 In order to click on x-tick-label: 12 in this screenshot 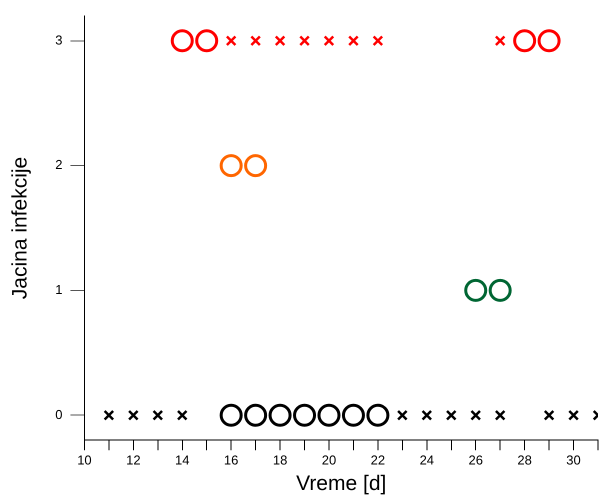, I will do `click(133, 460)`.